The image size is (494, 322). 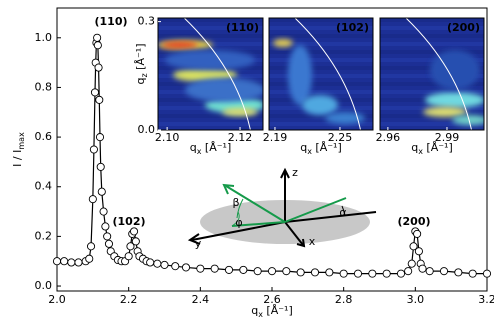 I want to click on orientation-diagram, so click(x=282, y=207).